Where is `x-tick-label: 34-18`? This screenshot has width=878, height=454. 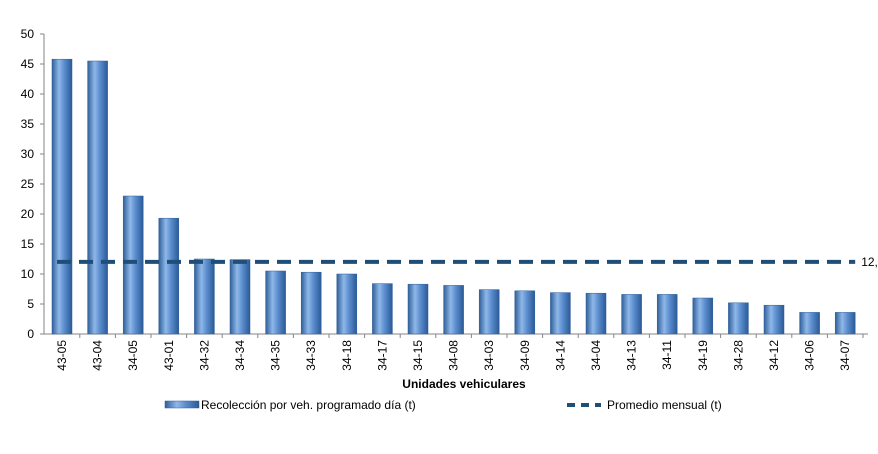
x-tick-label: 34-18 is located at coordinates (347, 355).